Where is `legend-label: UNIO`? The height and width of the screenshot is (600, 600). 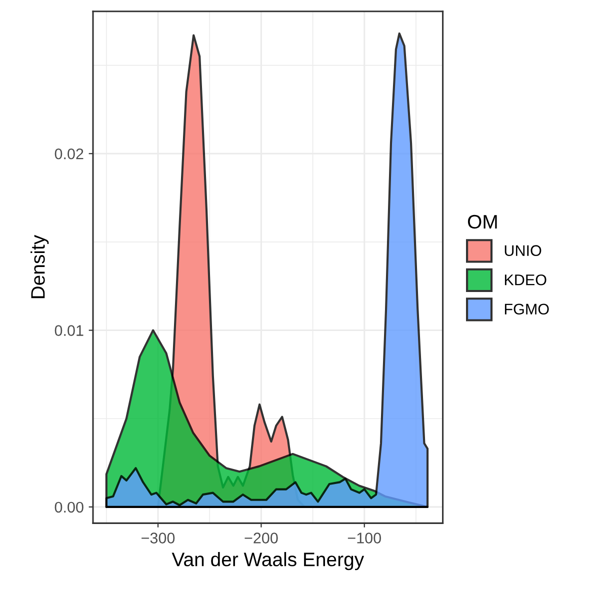 legend-label: UNIO is located at coordinates (523, 250).